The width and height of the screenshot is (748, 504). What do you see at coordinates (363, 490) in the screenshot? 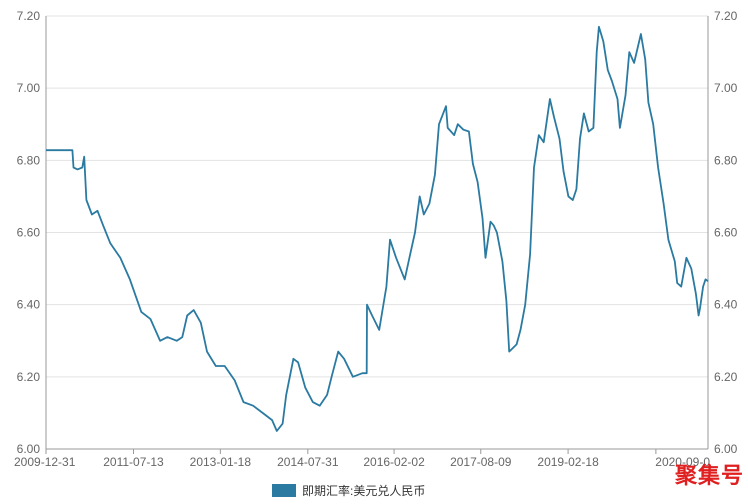
I see `legend-label: 即期汇率:美元兑人民币` at bounding box center [363, 490].